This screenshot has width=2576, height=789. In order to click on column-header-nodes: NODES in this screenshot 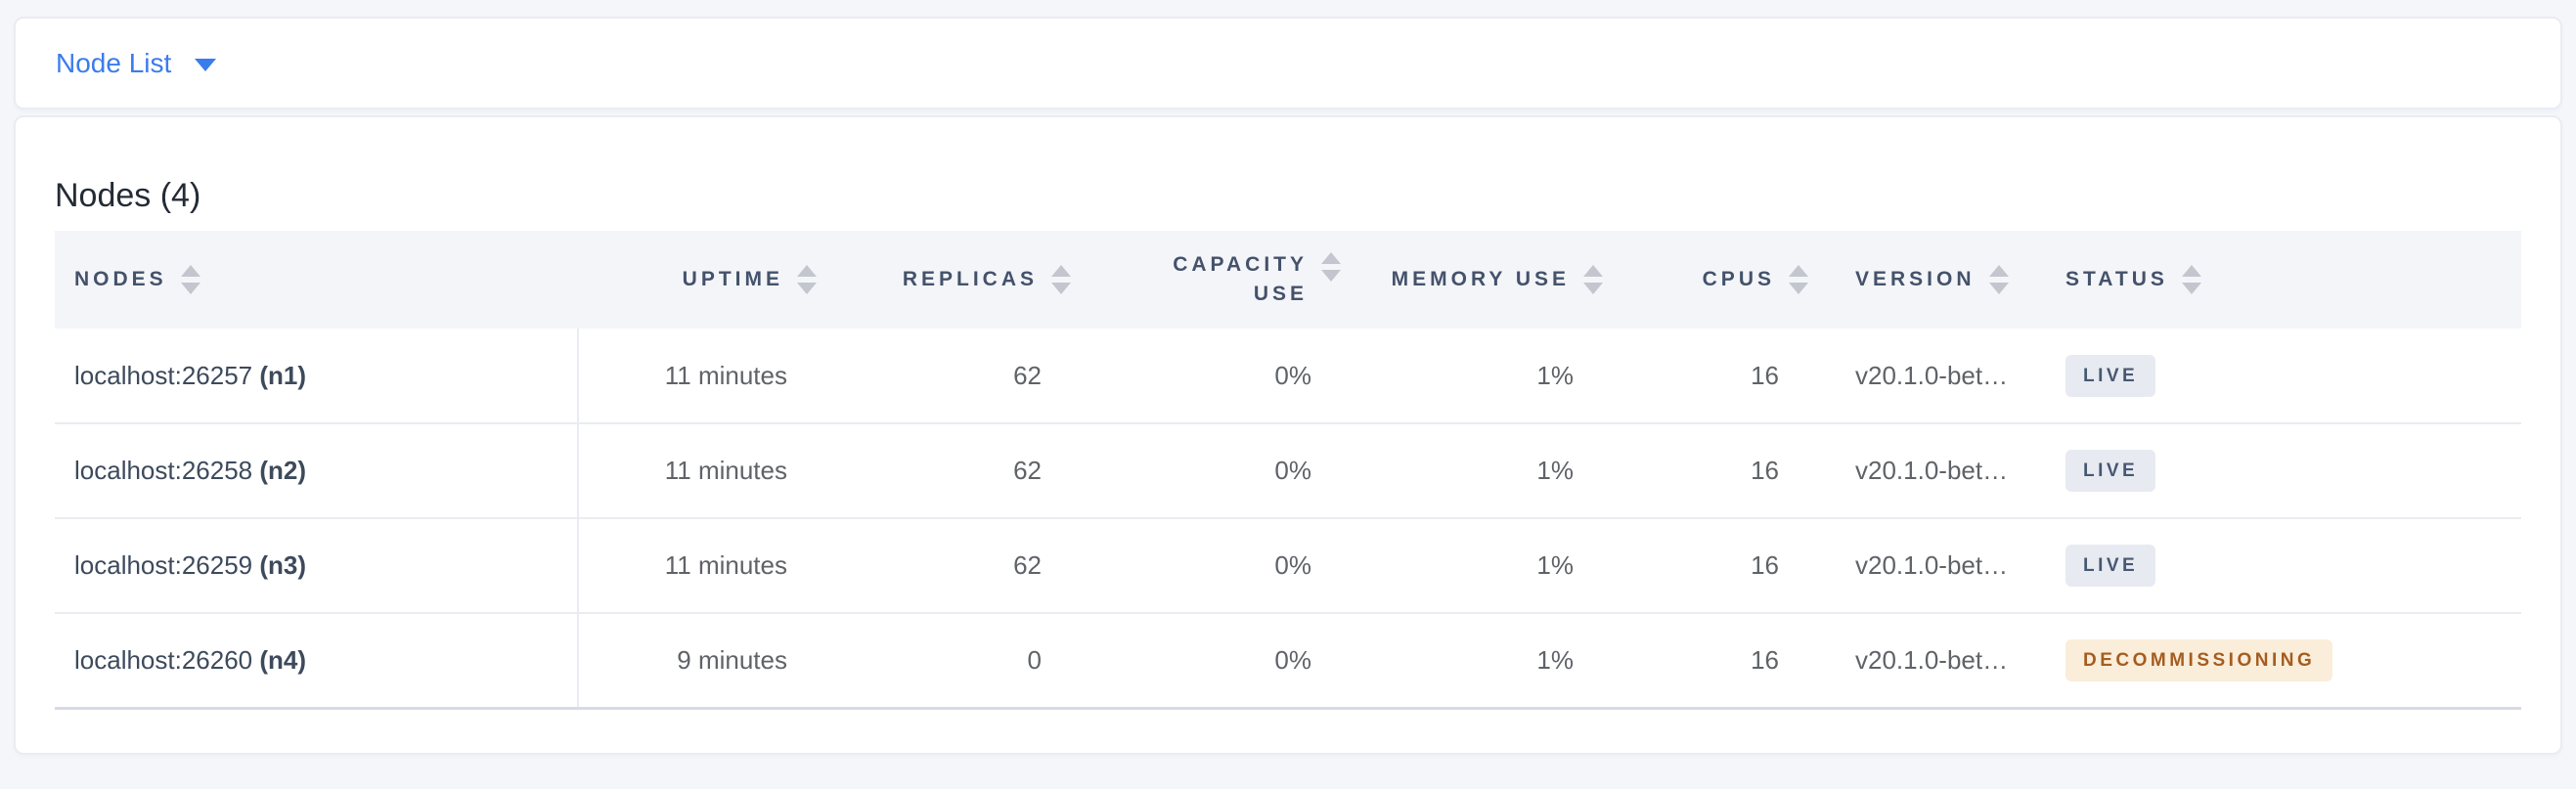, I will do `click(316, 280)`.